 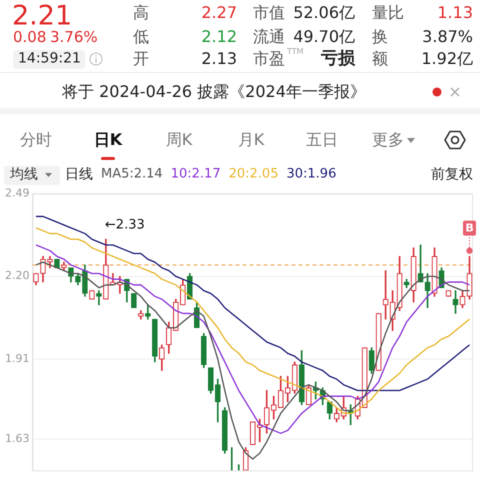 I want to click on text: 将于 2024-04-26 披露《2024年一季报》, so click(x=214, y=92).